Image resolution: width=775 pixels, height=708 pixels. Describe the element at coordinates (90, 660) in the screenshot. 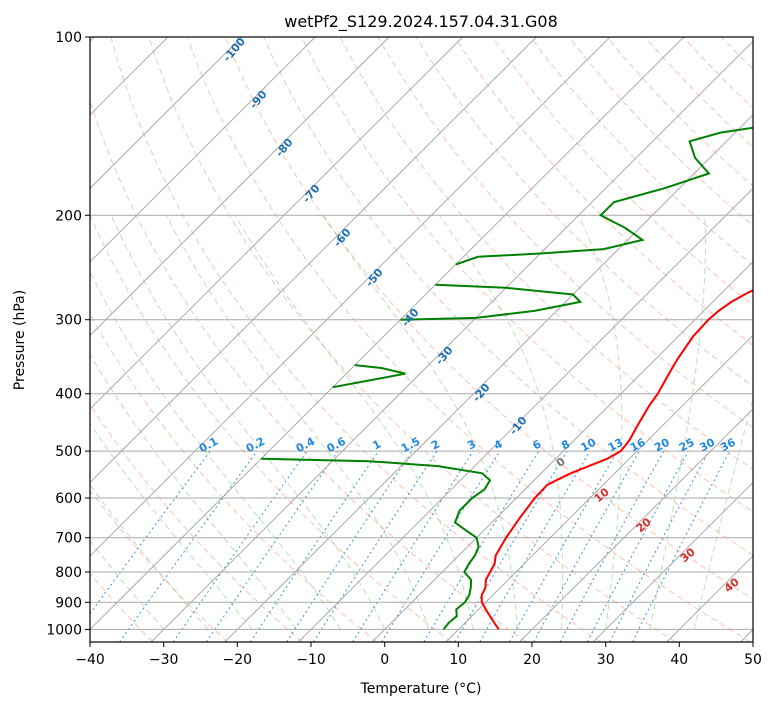

I see `x-tick-label: −40` at that location.